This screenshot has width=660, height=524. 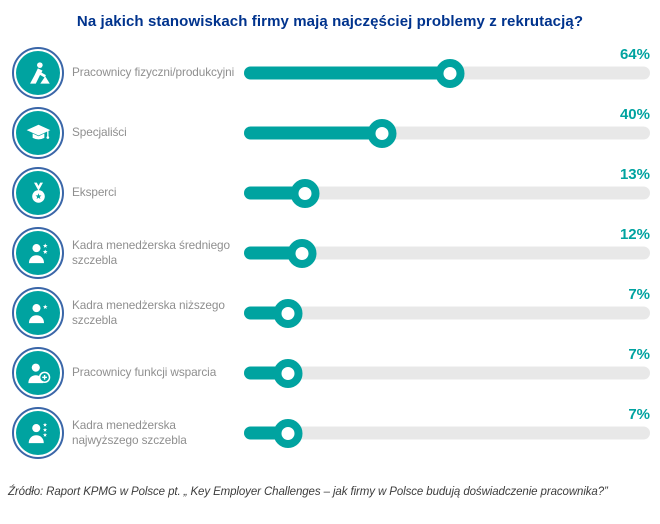 I want to click on bar-area: 13%, so click(x=447, y=193).